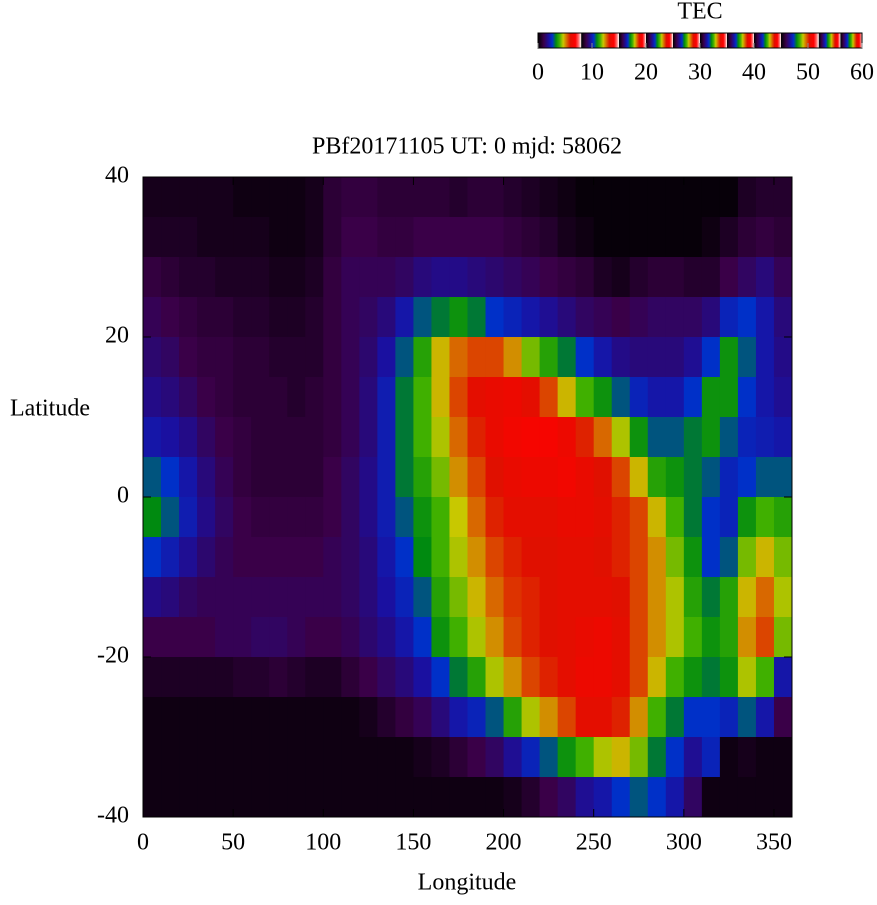  Describe the element at coordinates (592, 73) in the screenshot. I see `colorbar-tick-label: 10` at that location.